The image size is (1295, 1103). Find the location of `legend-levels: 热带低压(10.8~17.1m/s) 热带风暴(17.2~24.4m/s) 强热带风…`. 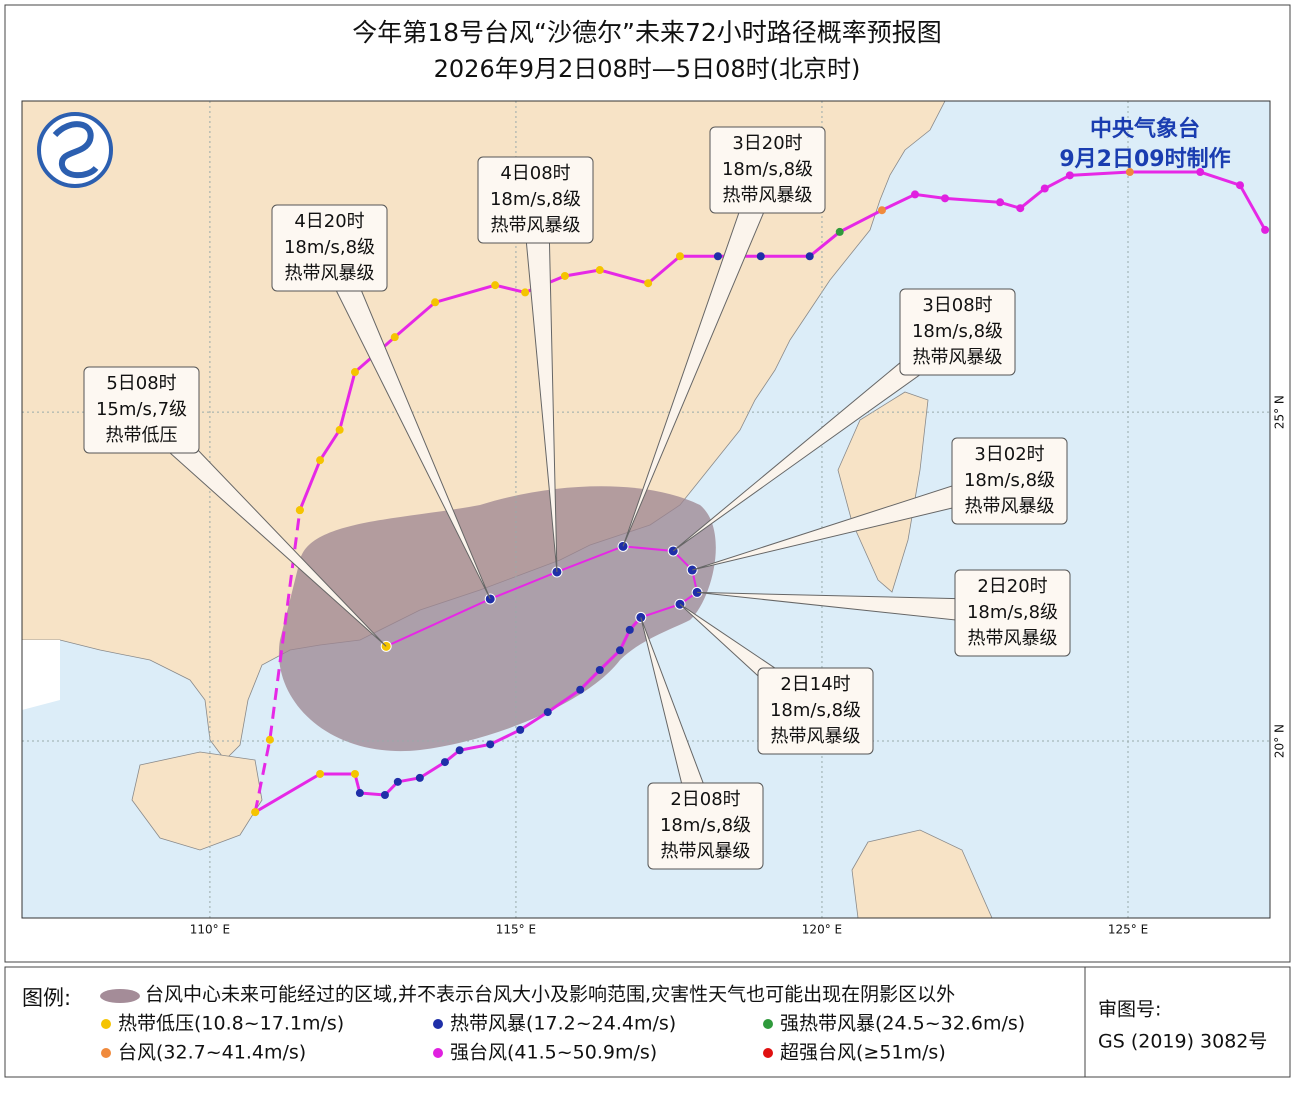

legend-levels: 热带低压(10.8~17.1m/s) 热带风暴(17.2~24.4m/s) 强热带风… is located at coordinates (563, 1038).